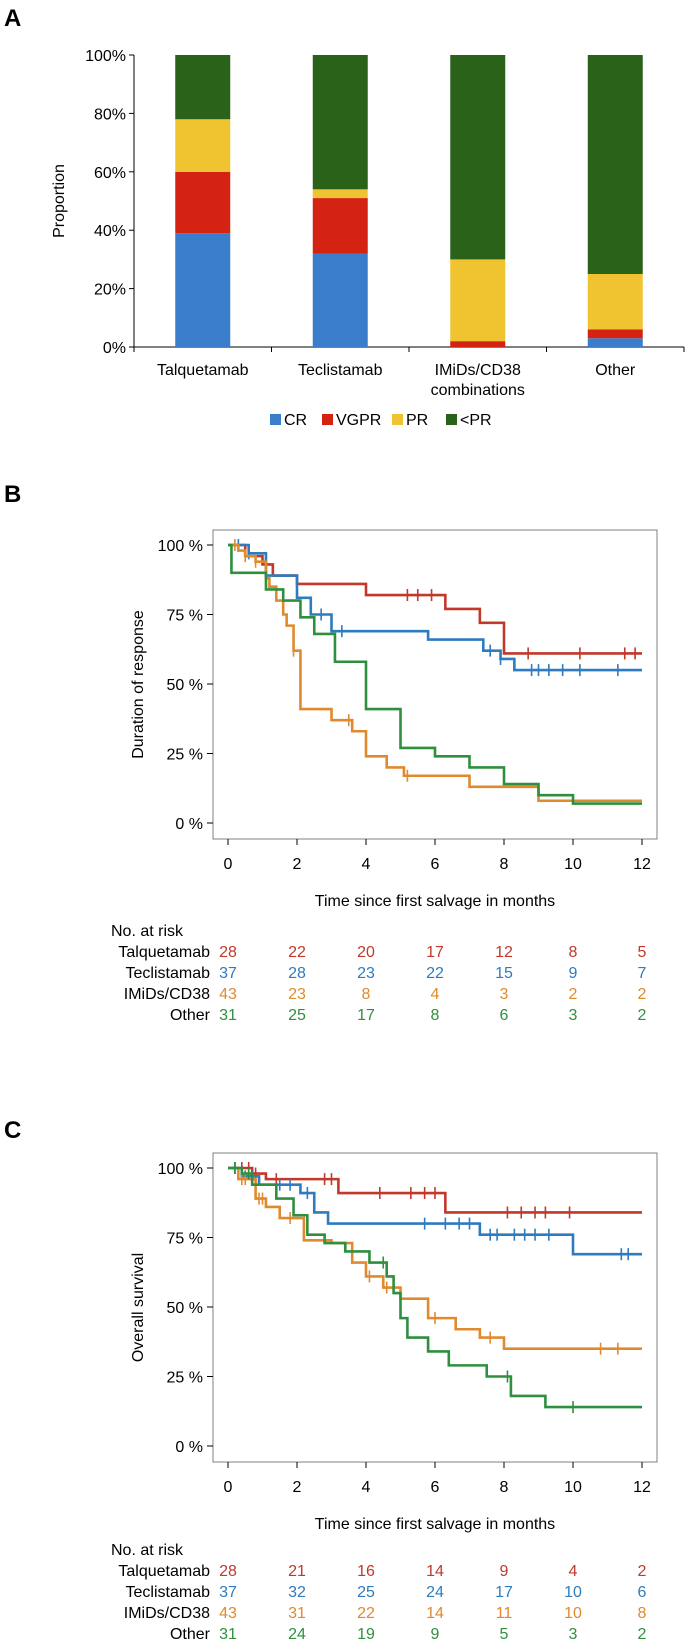 The width and height of the screenshot is (685, 1648). Describe the element at coordinates (366, 1634) in the screenshot. I see `risk-count: 19` at that location.